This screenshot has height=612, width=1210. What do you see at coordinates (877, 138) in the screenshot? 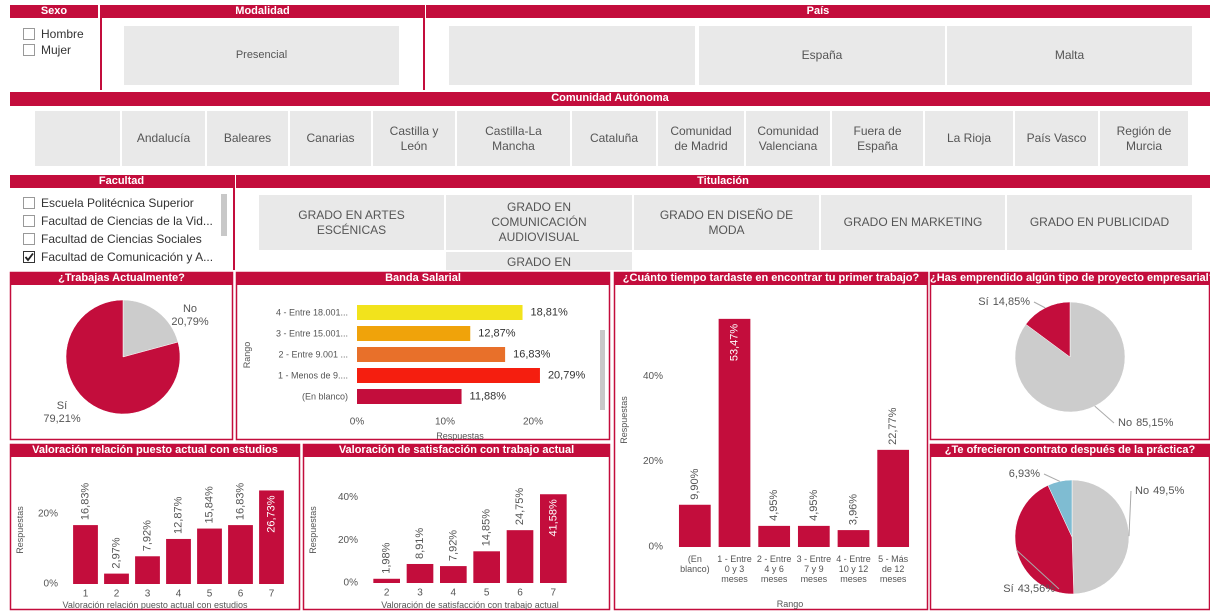
I see `slicer-button: Fuera de España` at bounding box center [877, 138].